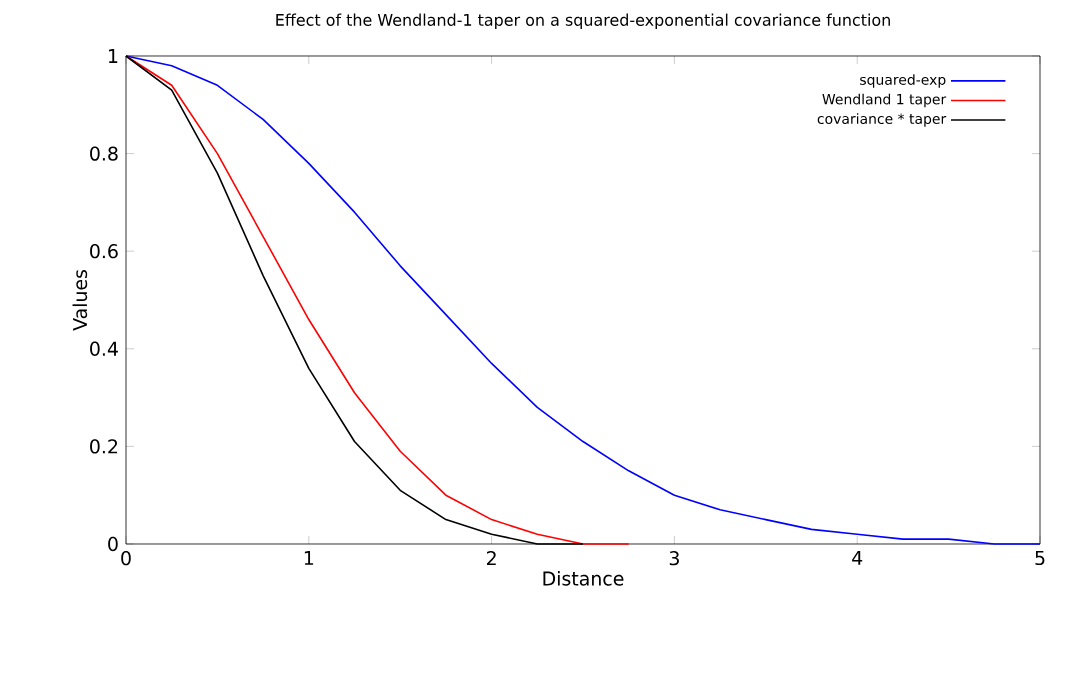 This screenshot has height=692, width=1076. Describe the element at coordinates (1040, 558) in the screenshot. I see `x-tick-label: 5` at that location.